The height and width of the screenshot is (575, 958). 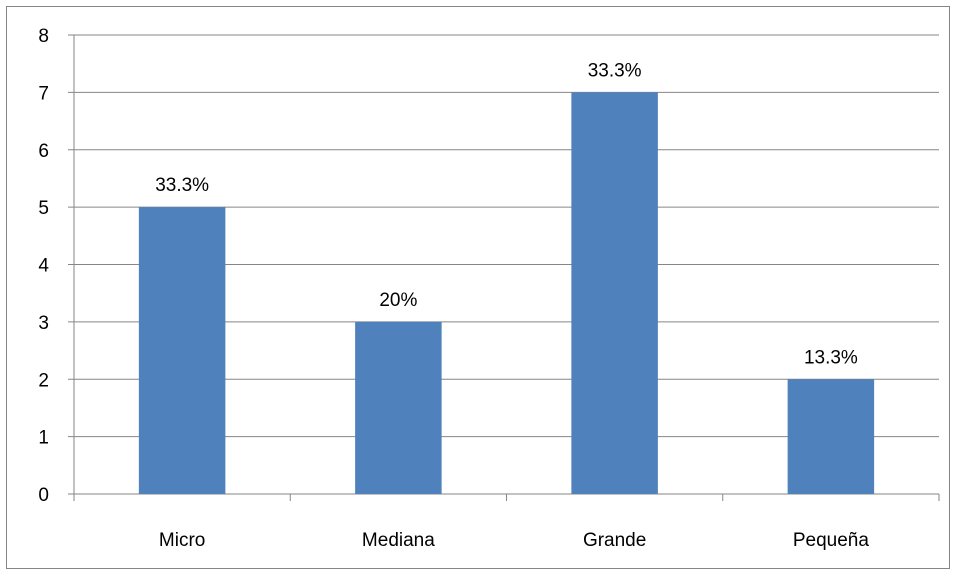 I want to click on x-category-label: Pequeña, so click(x=831, y=540).